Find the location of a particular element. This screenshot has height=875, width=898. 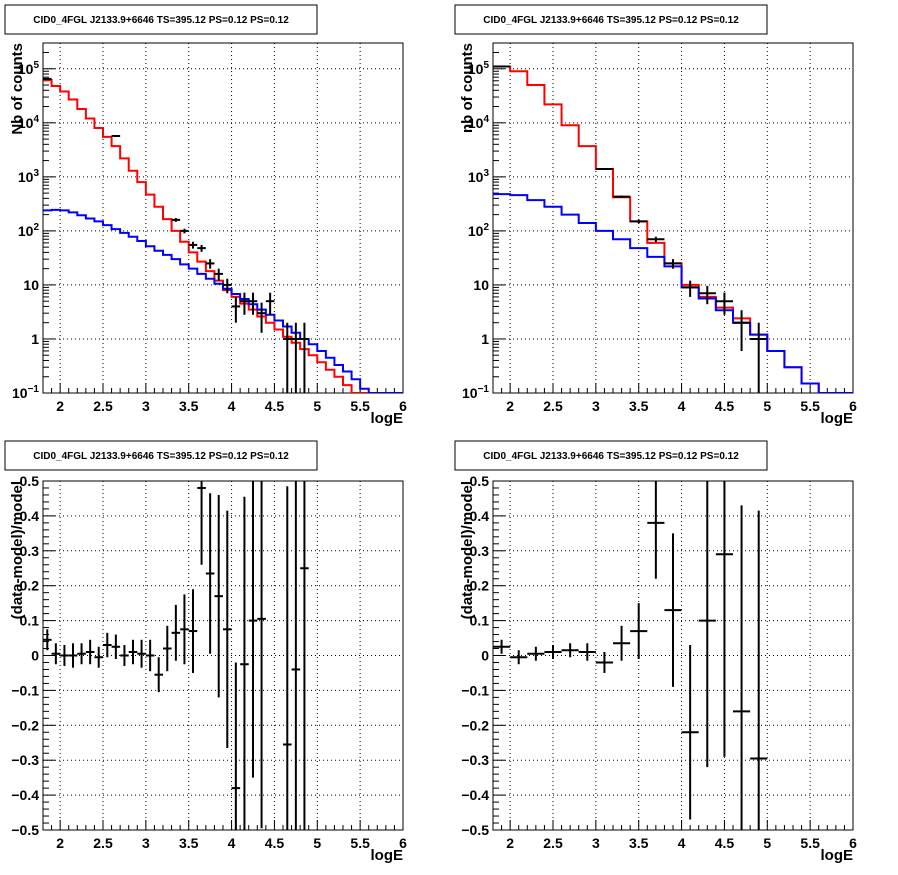

y-tick-label: 0.5 is located at coordinates (480, 481).